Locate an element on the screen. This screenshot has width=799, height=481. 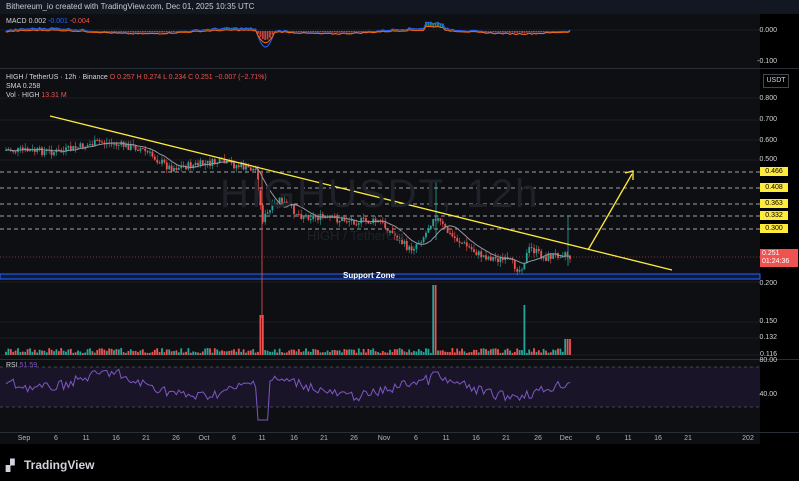
volume-legend: Vol · HIGH 13.31 M is located at coordinates (36, 95).